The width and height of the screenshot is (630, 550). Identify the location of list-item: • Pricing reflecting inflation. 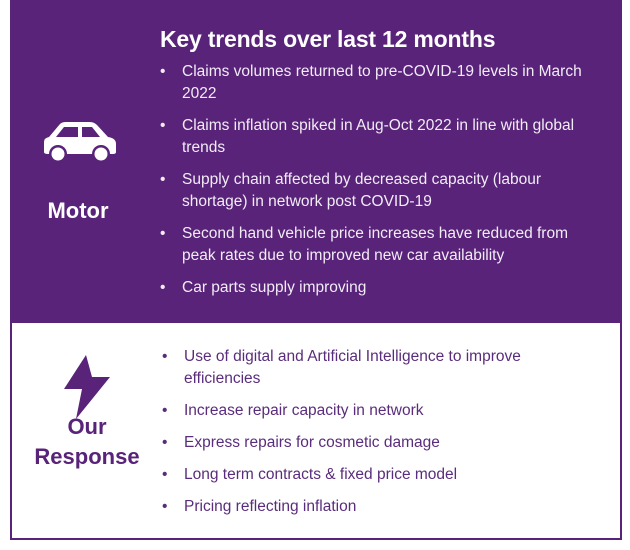
(378, 507).